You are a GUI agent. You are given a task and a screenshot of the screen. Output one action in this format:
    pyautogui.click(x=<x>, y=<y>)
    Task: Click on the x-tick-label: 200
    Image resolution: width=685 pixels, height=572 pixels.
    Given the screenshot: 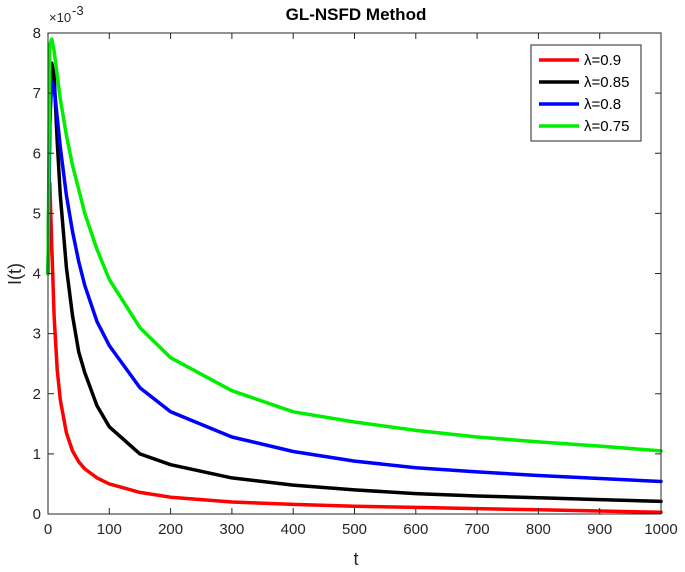 What is the action you would take?
    pyautogui.click(x=170, y=529)
    